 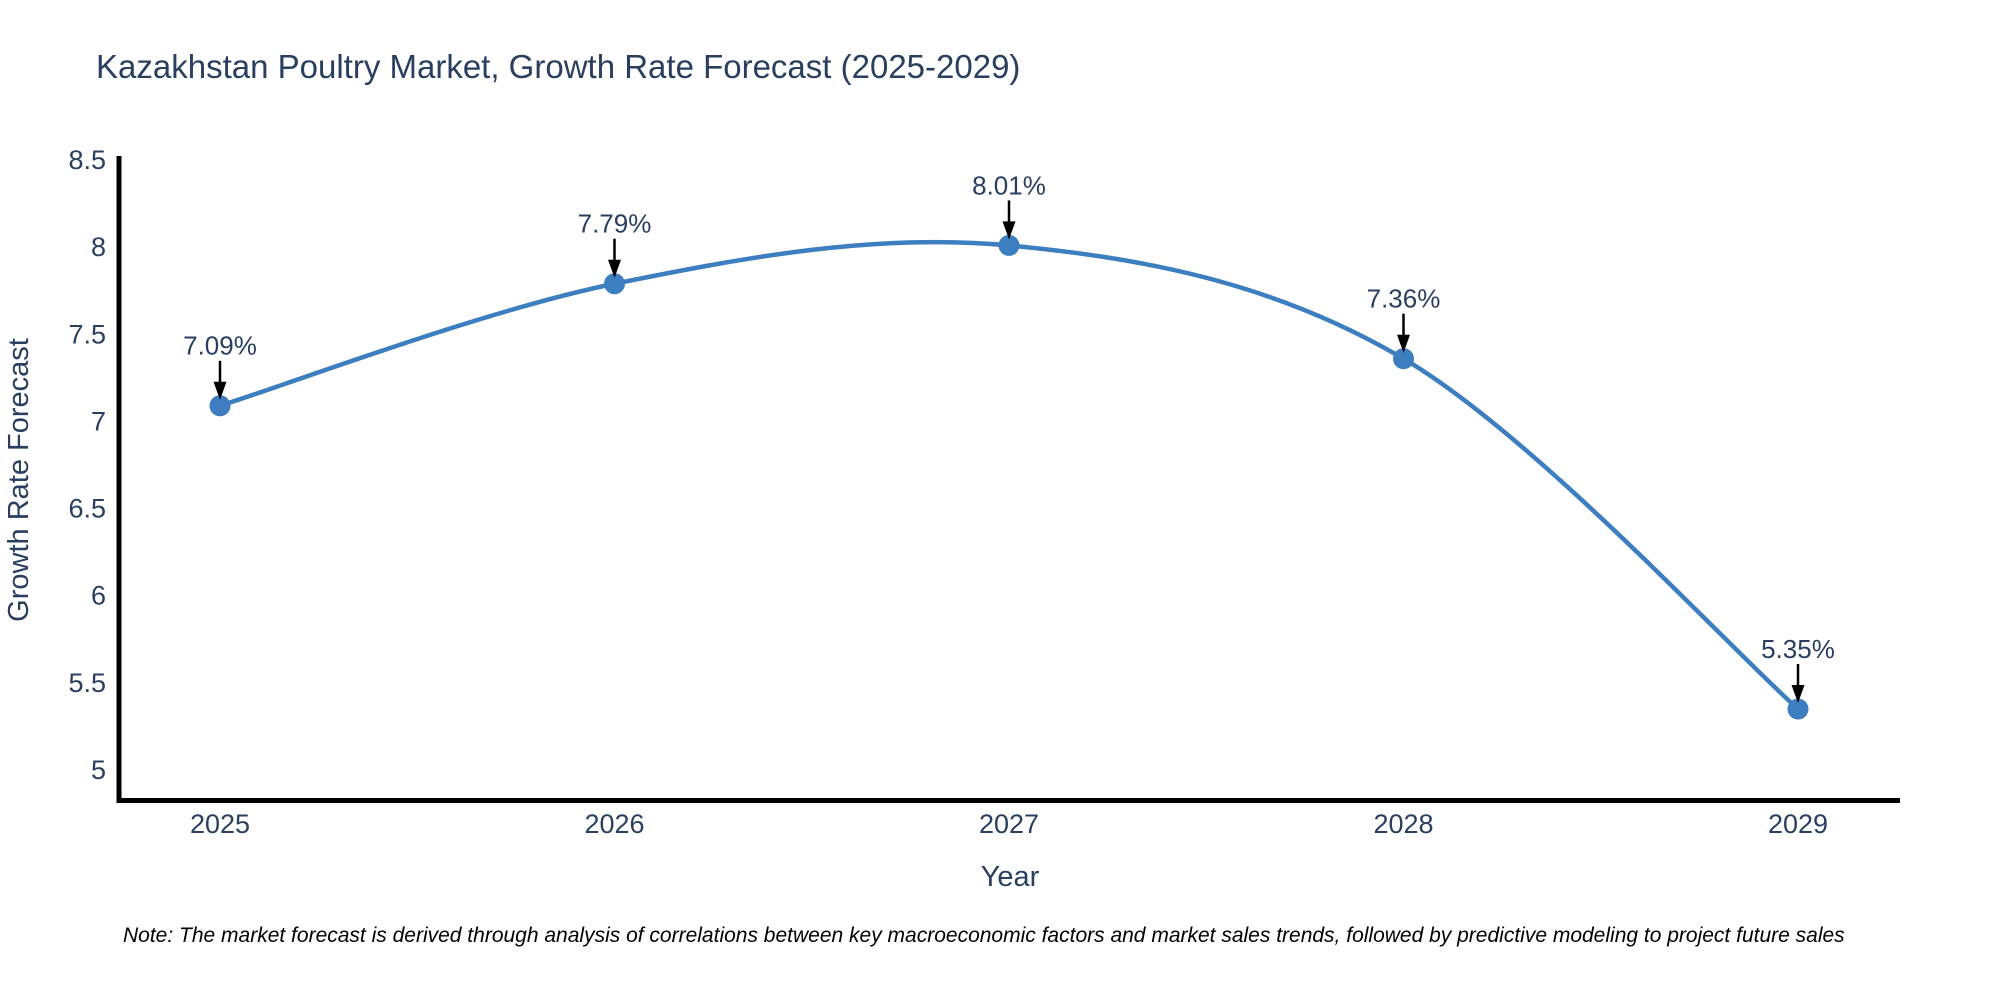 I want to click on y-axis-title: Growth Rate Forecast, so click(x=19, y=480).